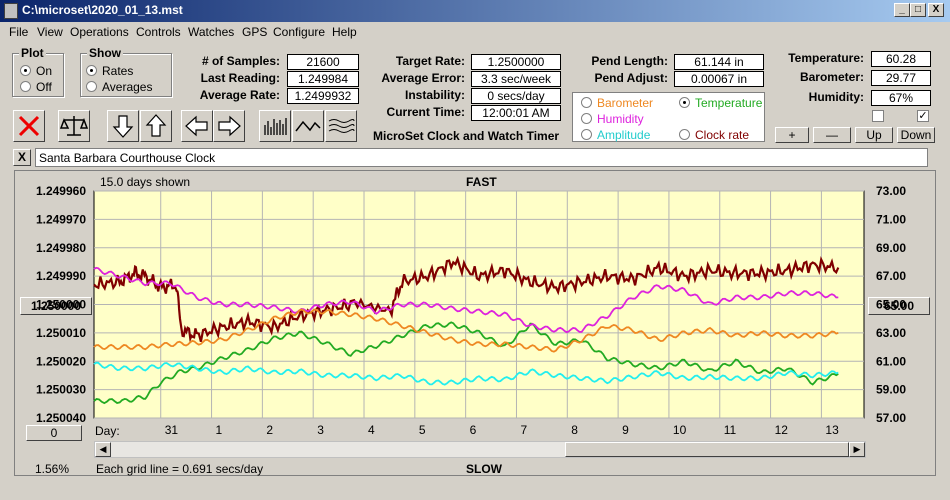 This screenshot has width=950, height=500. Describe the element at coordinates (229, 126) in the screenshot. I see `right-arrow-button` at that location.